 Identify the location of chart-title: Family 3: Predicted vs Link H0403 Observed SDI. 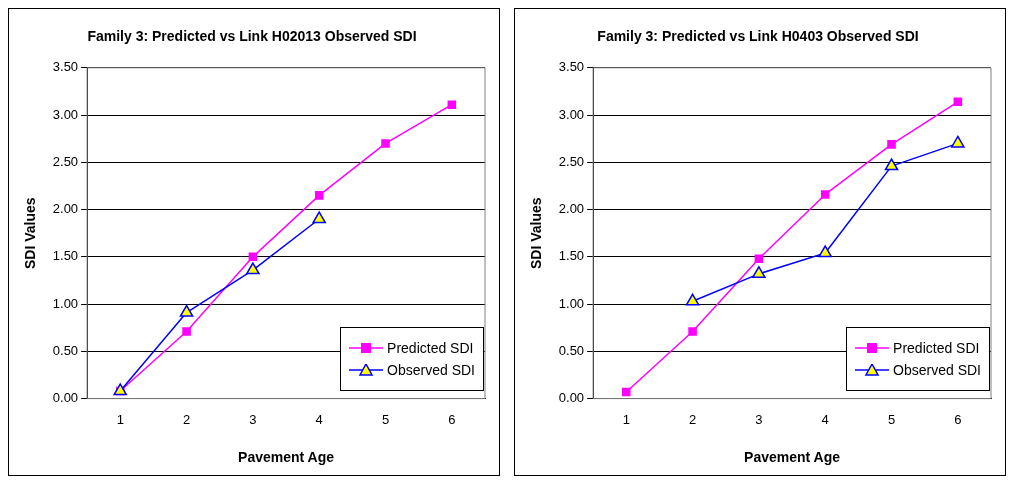
(758, 36).